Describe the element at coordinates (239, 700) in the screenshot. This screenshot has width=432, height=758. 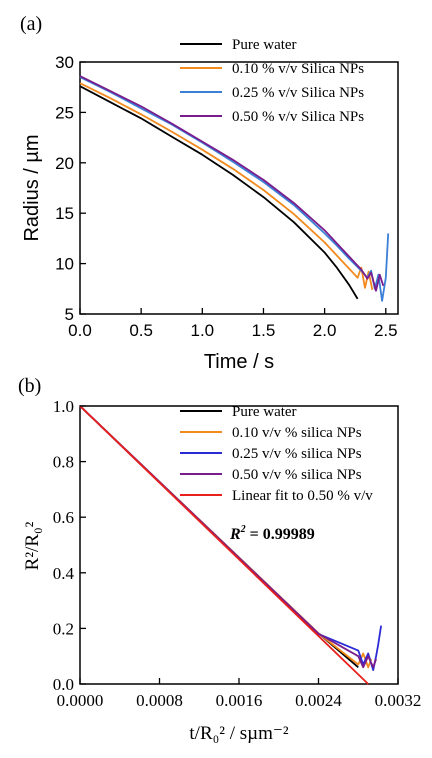
I see `panel-b-xtick-label-2: 0.0016` at that location.